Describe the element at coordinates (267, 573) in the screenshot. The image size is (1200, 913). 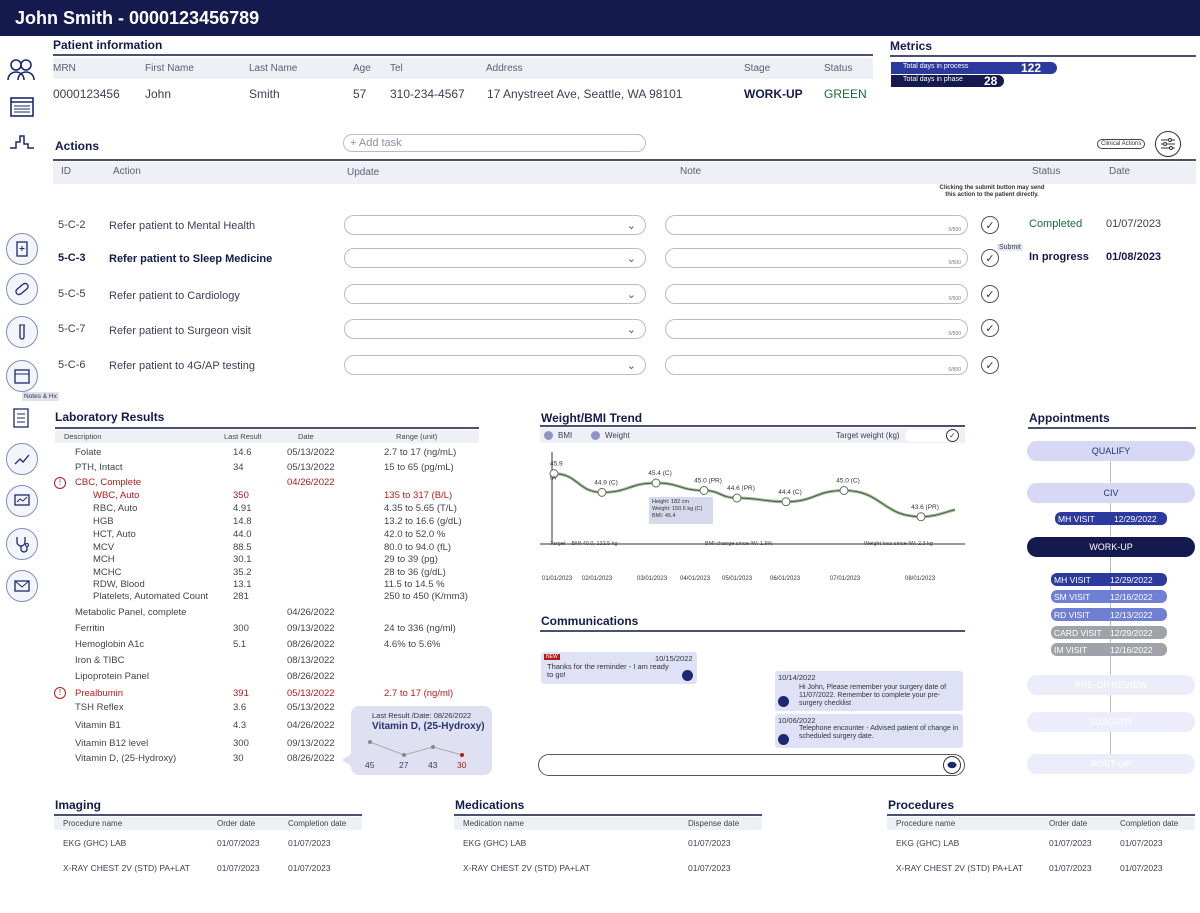
I see `lab-row: MCHC 35.2 28 to 36 (g/dL)` at that location.